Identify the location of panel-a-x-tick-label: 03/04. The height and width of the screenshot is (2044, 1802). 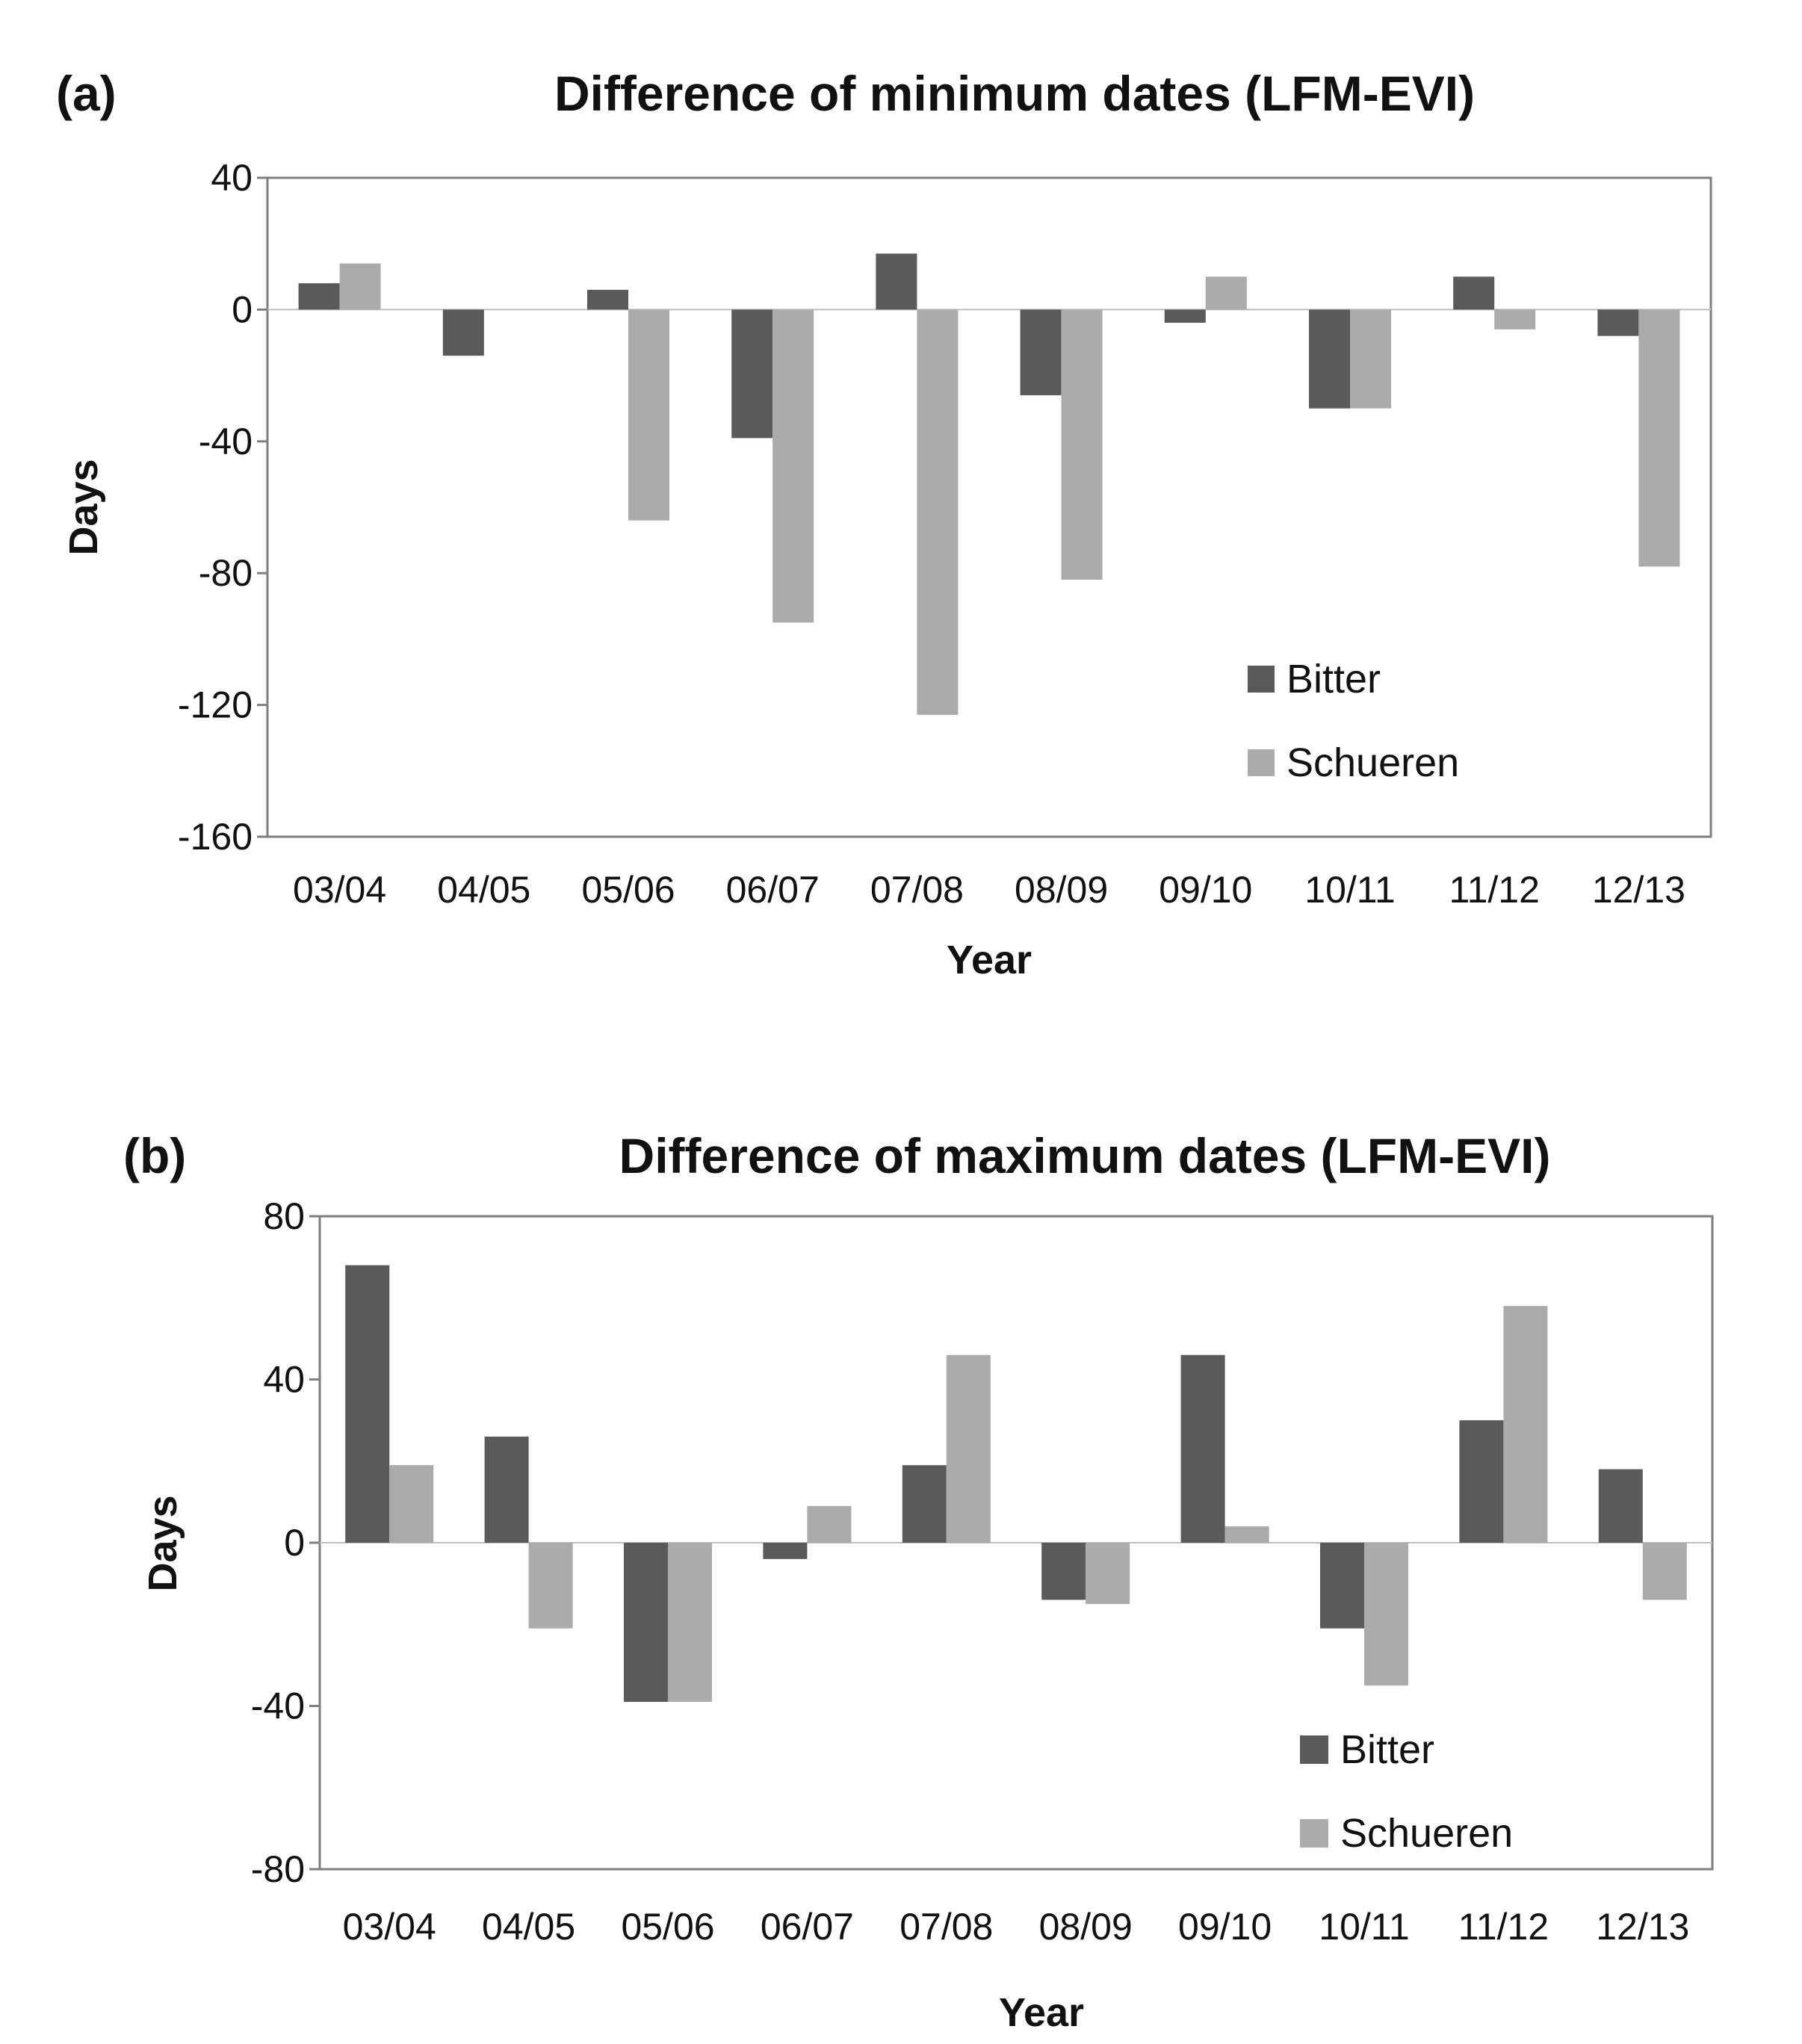
(339, 890).